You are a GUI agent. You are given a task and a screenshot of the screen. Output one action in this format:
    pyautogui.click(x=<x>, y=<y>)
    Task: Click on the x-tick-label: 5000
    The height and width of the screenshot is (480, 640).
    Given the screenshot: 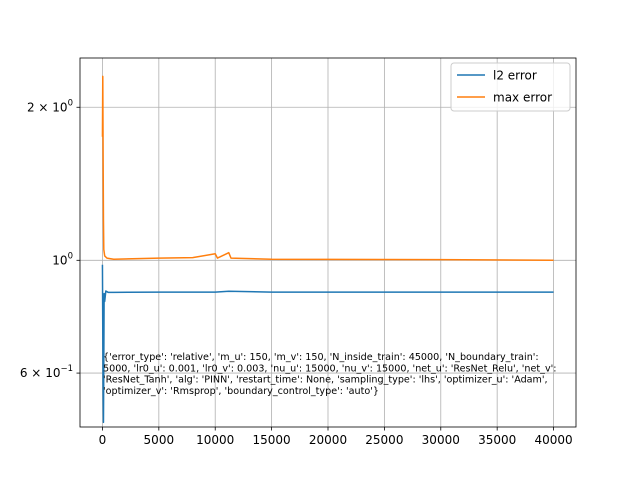 What is the action you would take?
    pyautogui.click(x=159, y=440)
    